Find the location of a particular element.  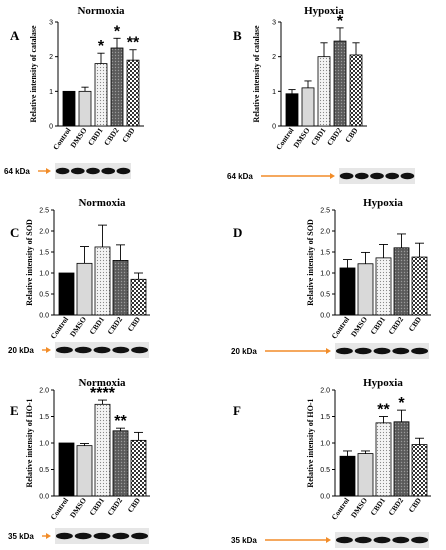

blot-kda-label: 35 kDa is located at coordinates (244, 540).